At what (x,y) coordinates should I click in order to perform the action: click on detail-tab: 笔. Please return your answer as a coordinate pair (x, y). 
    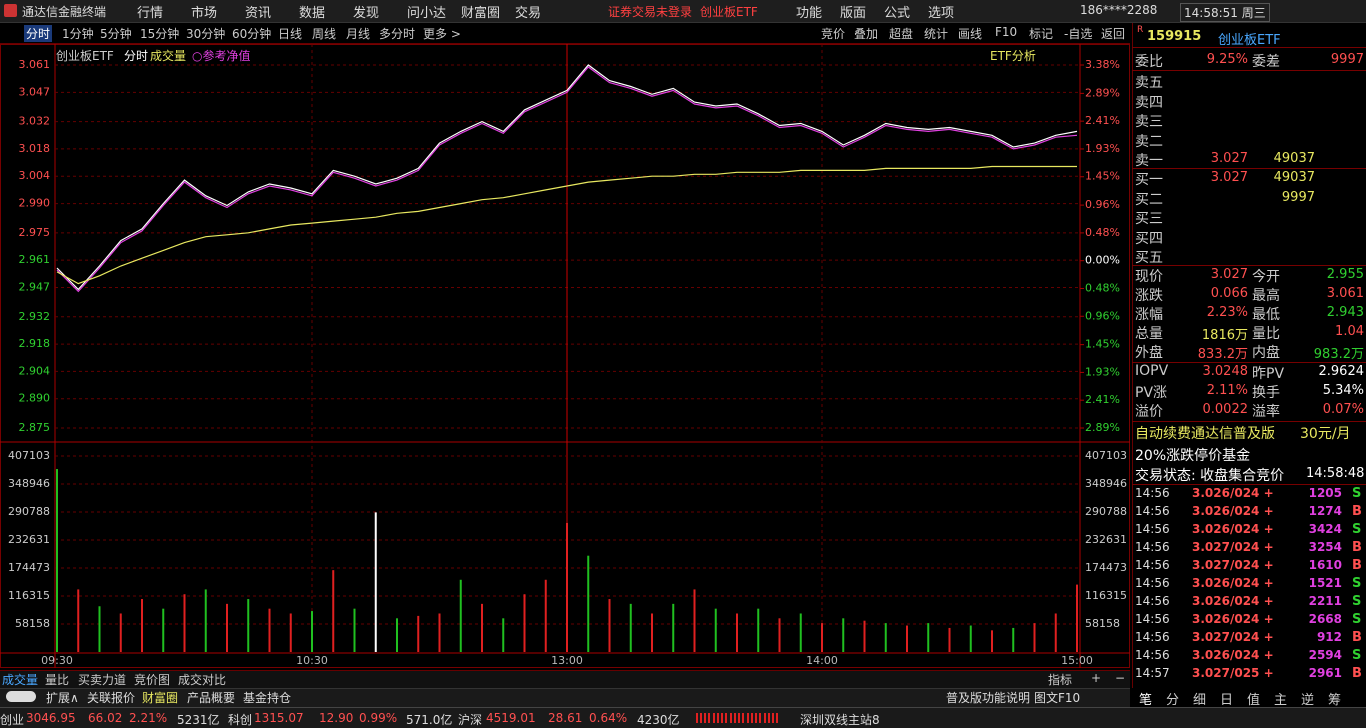
    Looking at the image, I should click on (1146, 700).